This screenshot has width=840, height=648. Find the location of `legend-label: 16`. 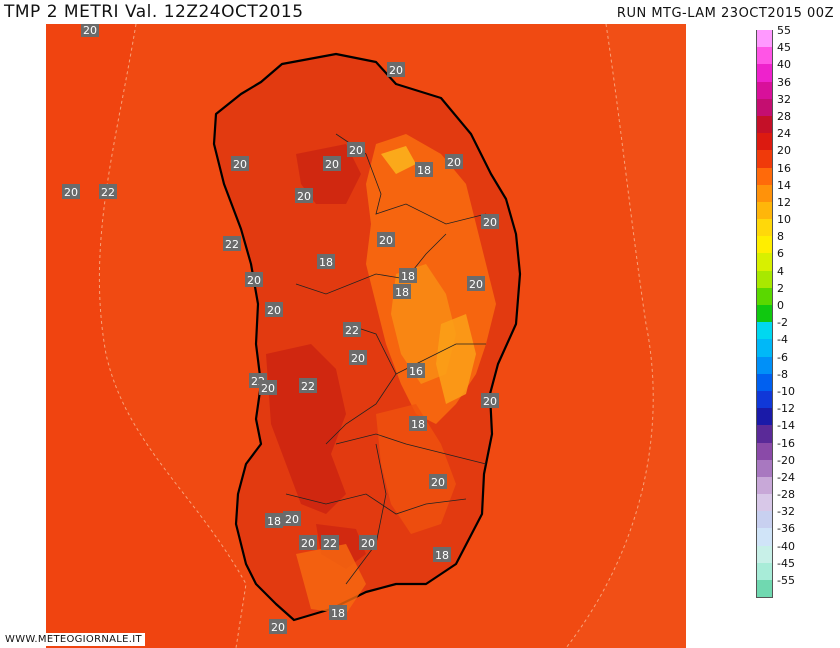

legend-label: 16 is located at coordinates (784, 168).